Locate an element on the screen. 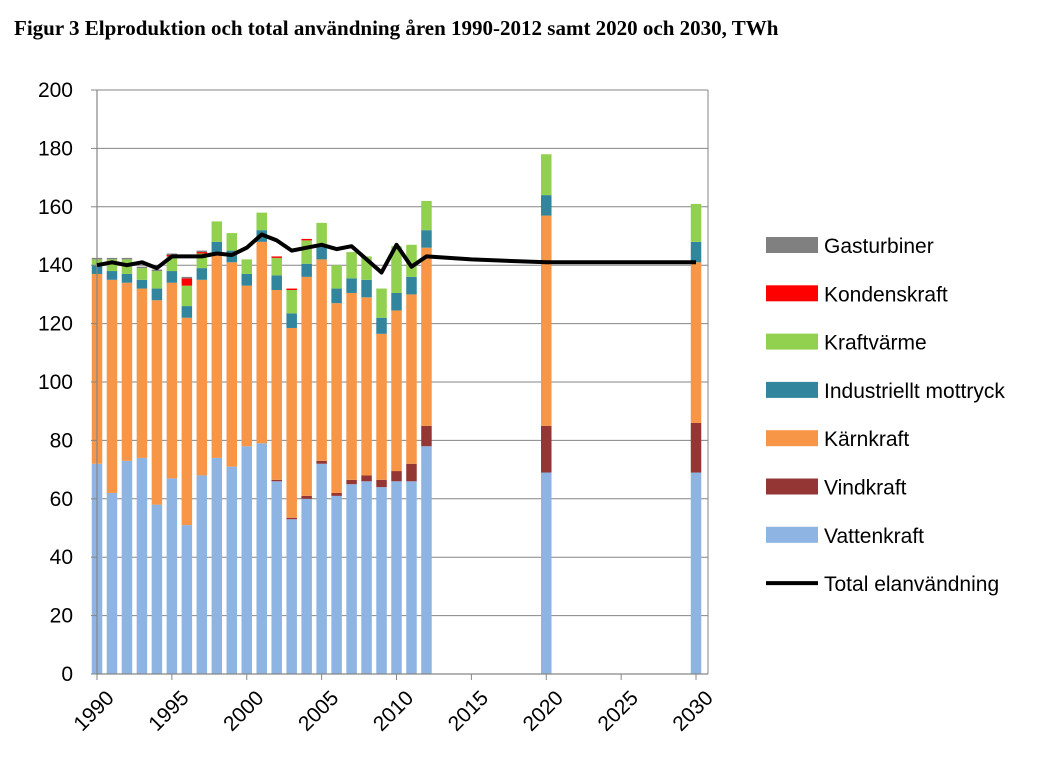  bar-vattenkraft-2020 is located at coordinates (546, 573).